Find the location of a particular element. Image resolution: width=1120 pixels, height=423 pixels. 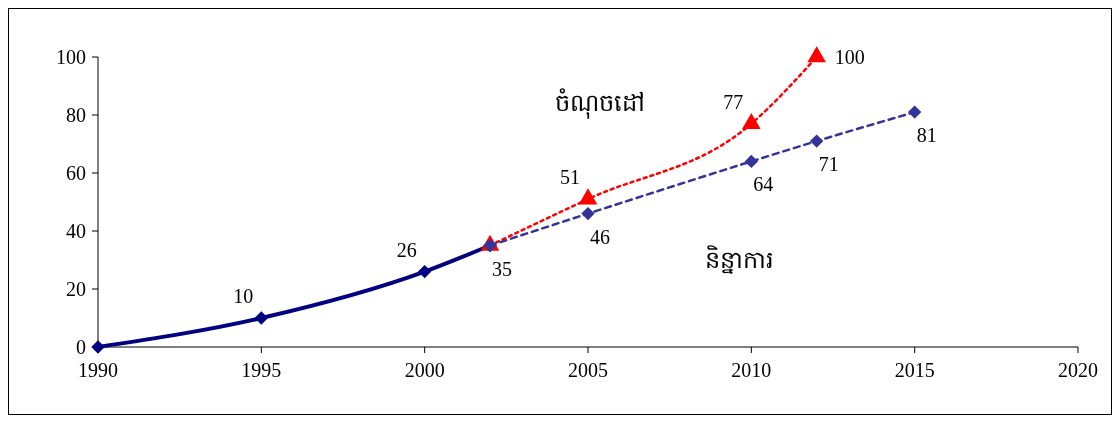

x-tick-label: 1990 is located at coordinates (98, 370).